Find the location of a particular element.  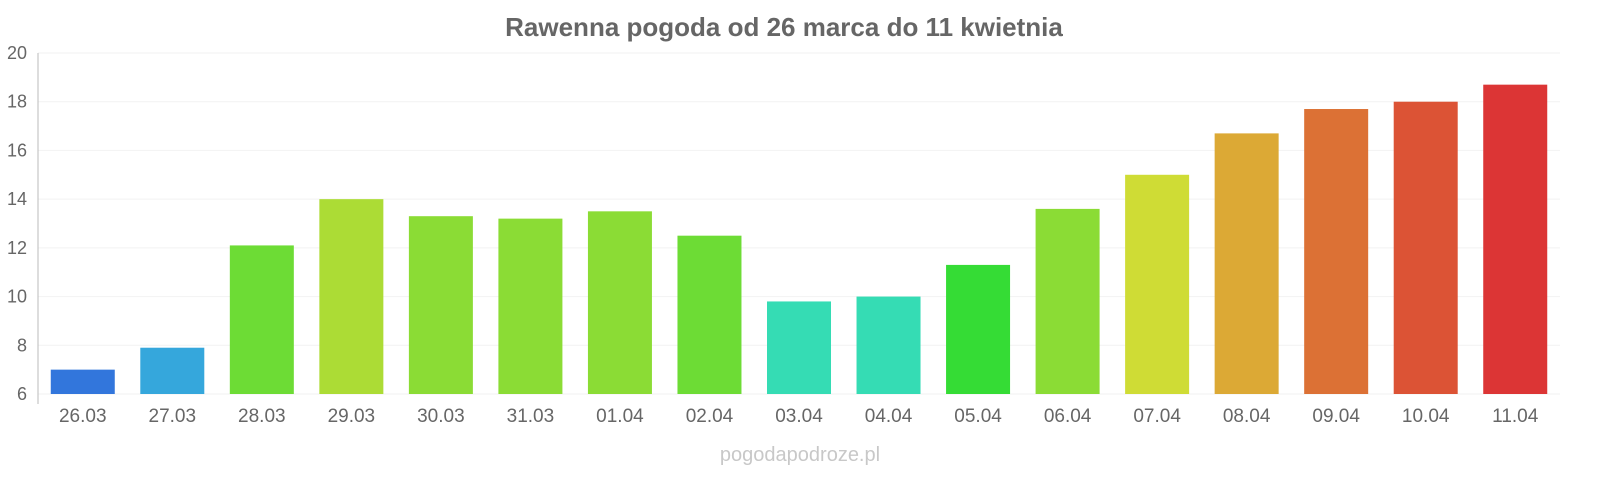

x-tick-label: 26.03 is located at coordinates (83, 416).